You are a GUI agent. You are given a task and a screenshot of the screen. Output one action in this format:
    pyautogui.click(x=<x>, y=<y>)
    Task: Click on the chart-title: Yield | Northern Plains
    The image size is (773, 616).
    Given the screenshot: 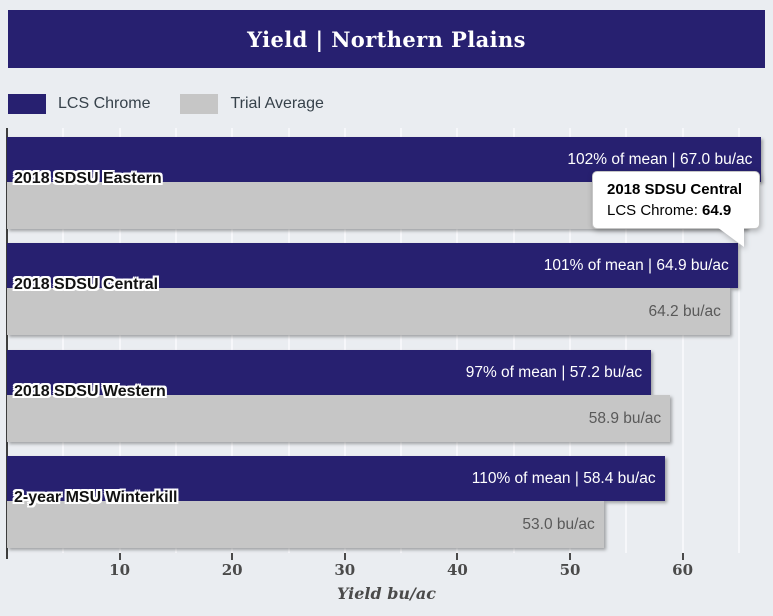 What is the action you would take?
    pyautogui.click(x=386, y=39)
    